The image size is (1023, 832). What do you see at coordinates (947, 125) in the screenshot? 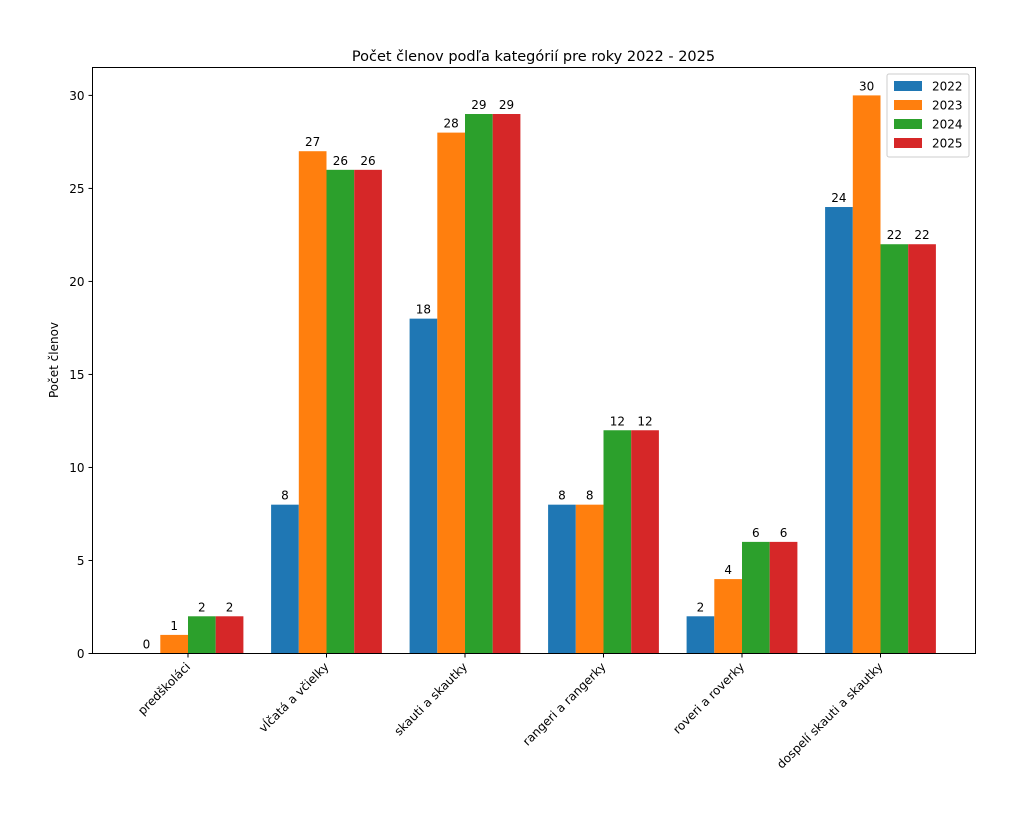
I see `legend-label-2024: 2024` at bounding box center [947, 125].